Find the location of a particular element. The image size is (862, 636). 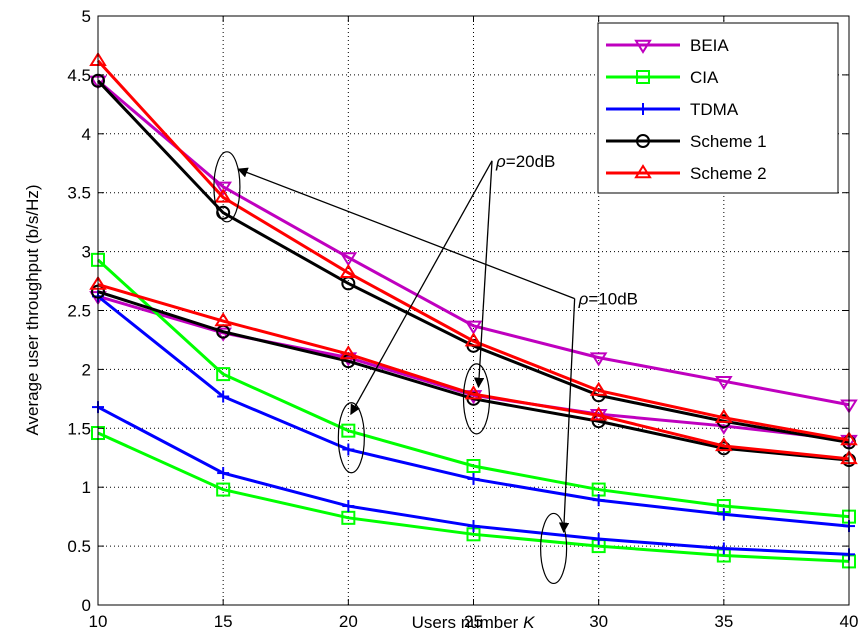

annotation-value-1: =10dB is located at coordinates (613, 299).